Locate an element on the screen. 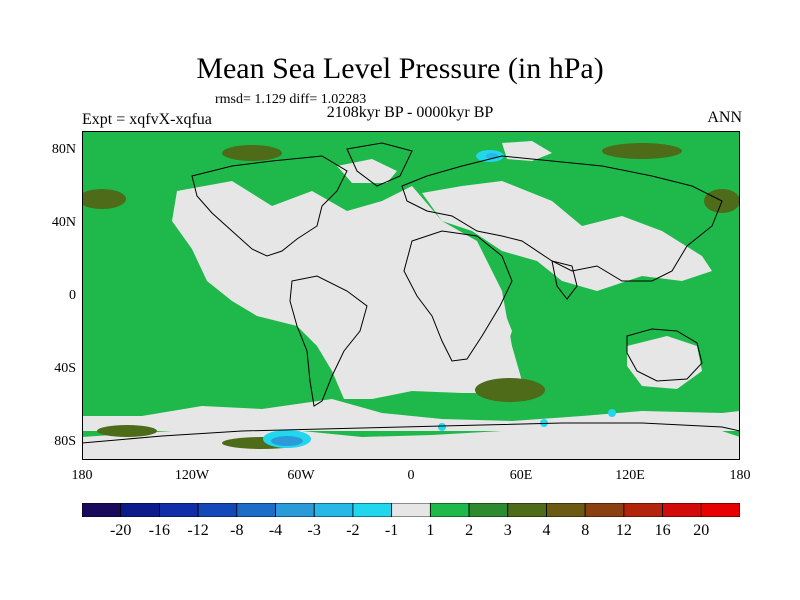 The image size is (800, 600). colorbar-tick-label: -4 is located at coordinates (275, 530).